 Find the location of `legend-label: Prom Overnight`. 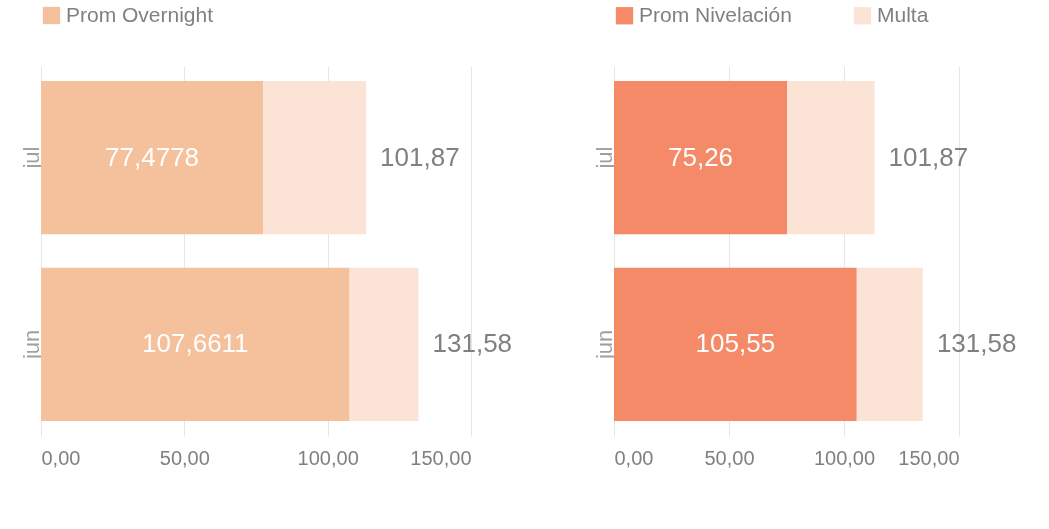

legend-label: Prom Overnight is located at coordinates (140, 14).